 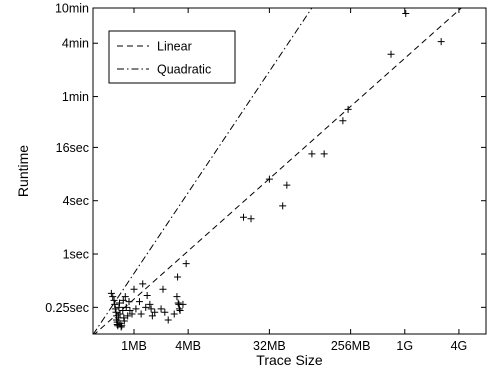 I want to click on legend-quadratic-label: Quadratic, so click(x=184, y=70).